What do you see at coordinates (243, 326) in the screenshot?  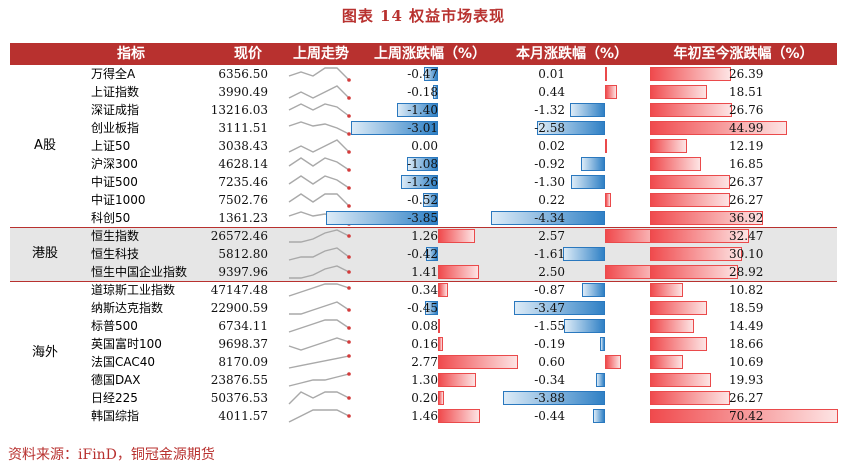 I see `index-price: 6734.11` at bounding box center [243, 326].